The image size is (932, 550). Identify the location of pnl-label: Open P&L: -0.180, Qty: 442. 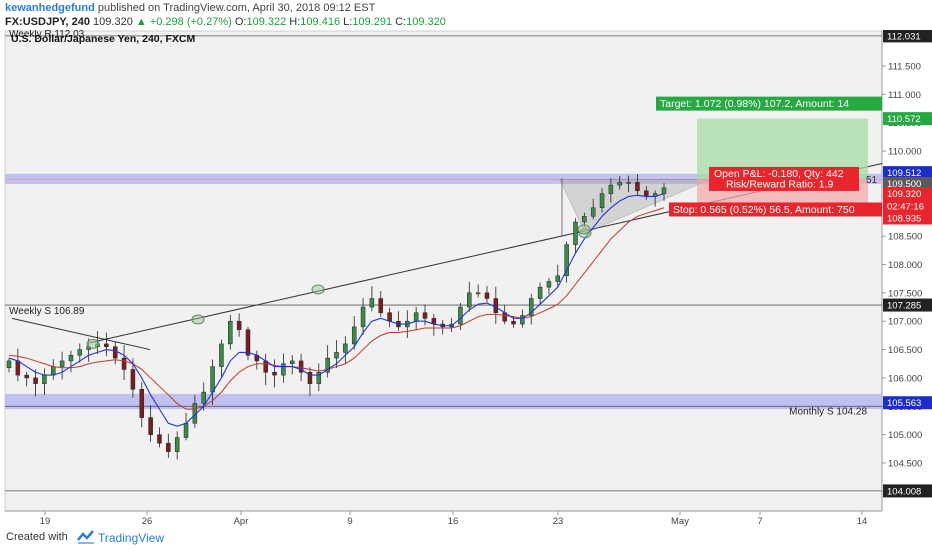
(779, 174).